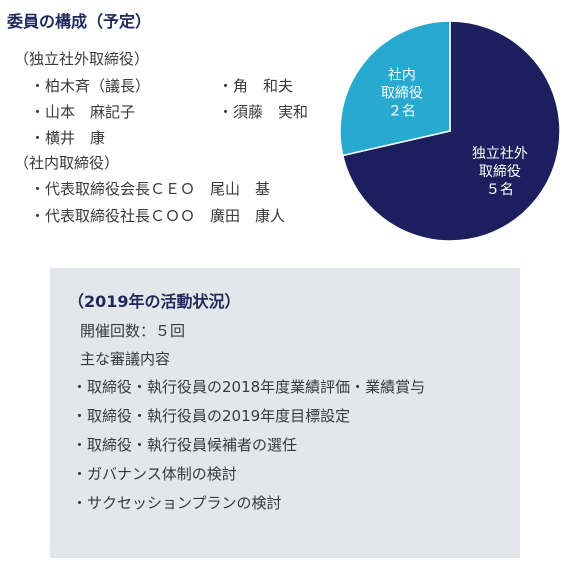 The height and width of the screenshot is (563, 571). Describe the element at coordinates (83, 112) in the screenshot. I see `member-name: ・山本 麻記子` at that location.